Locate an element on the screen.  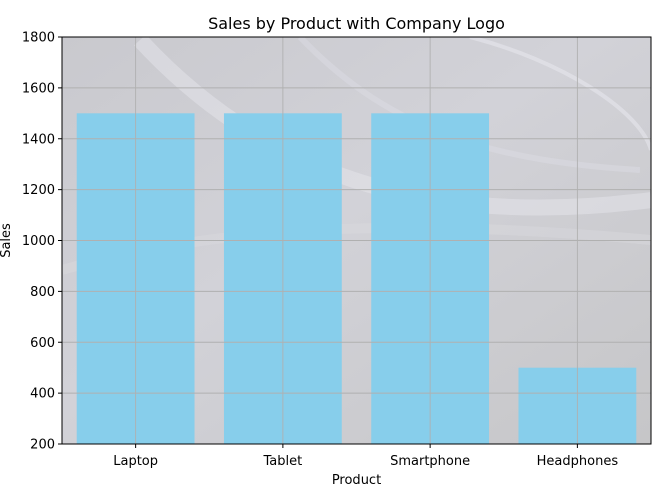
y-tick-label: 600 is located at coordinates (42, 343).